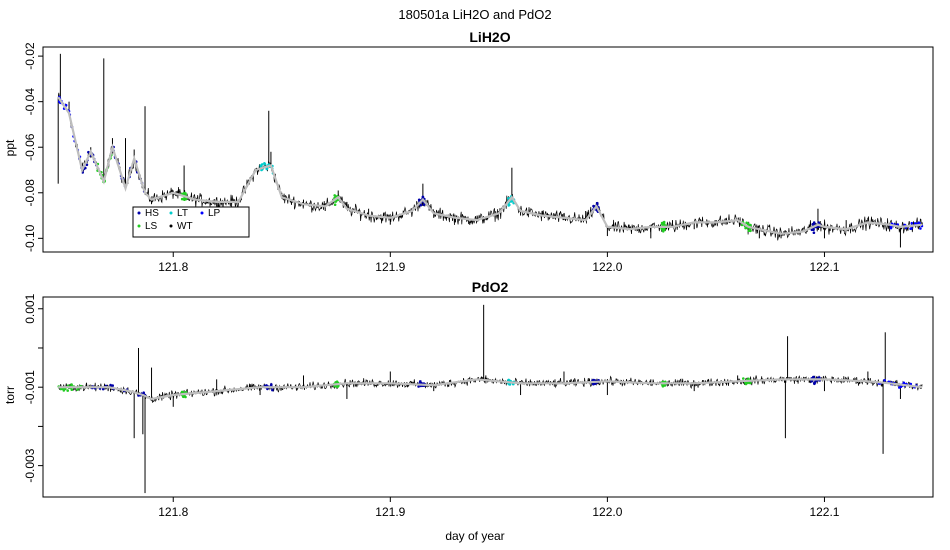 Image resolution: width=950 pixels, height=550 pixels. What do you see at coordinates (30, 147) in the screenshot?
I see `y-tick-label: -0.06` at bounding box center [30, 147].